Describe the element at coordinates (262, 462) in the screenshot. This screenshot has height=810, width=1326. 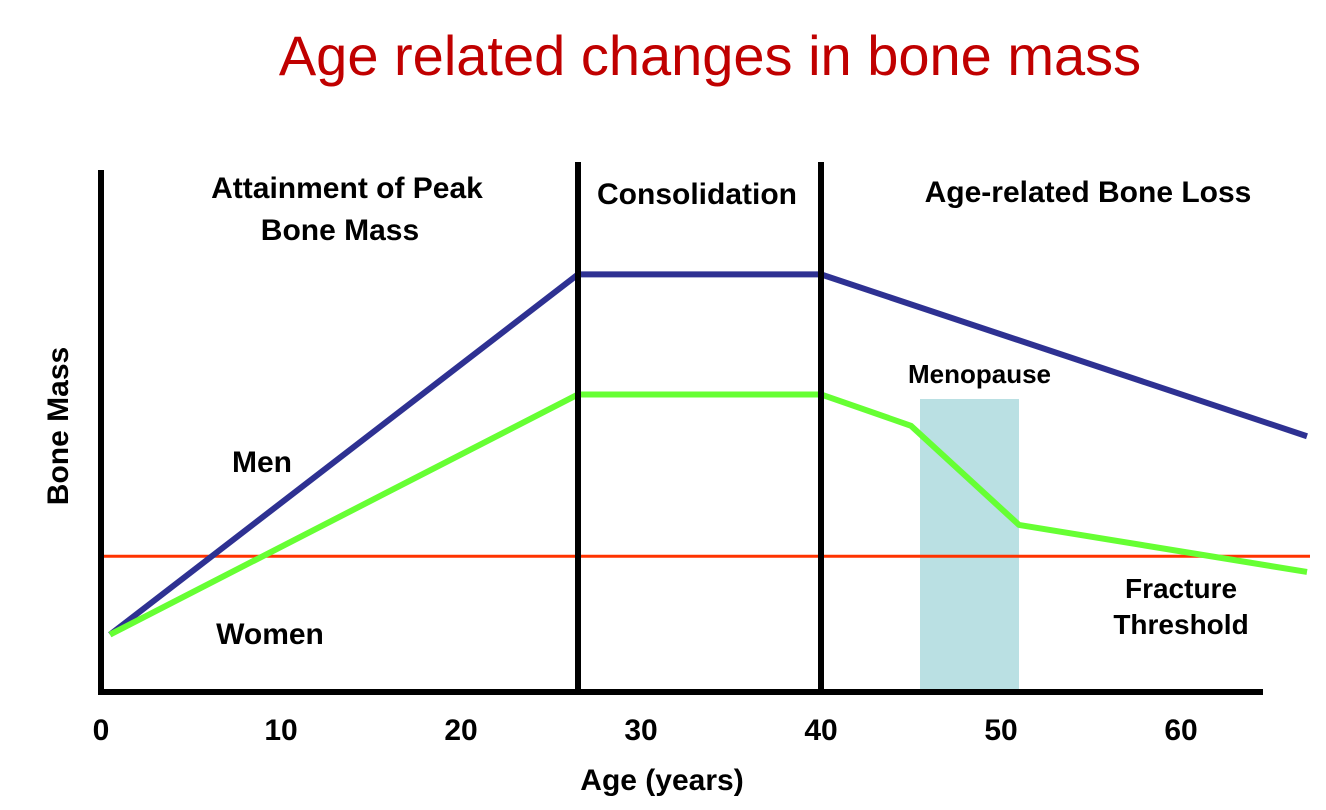
I see `series-label-men: Men` at that location.